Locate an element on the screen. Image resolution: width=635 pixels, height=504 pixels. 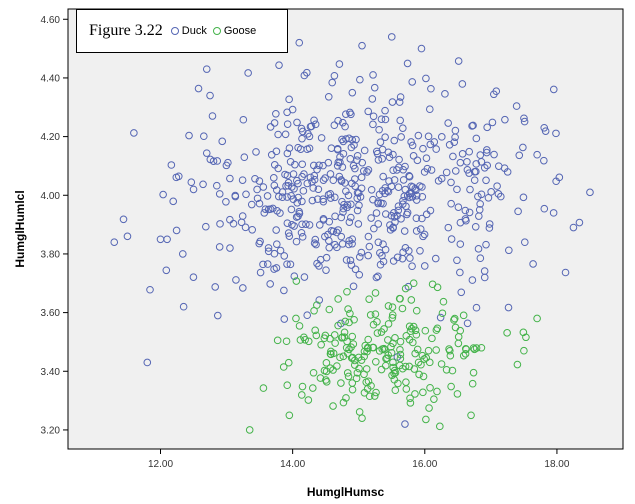
y-tick-label: 3.80 is located at coordinates (51, 254).